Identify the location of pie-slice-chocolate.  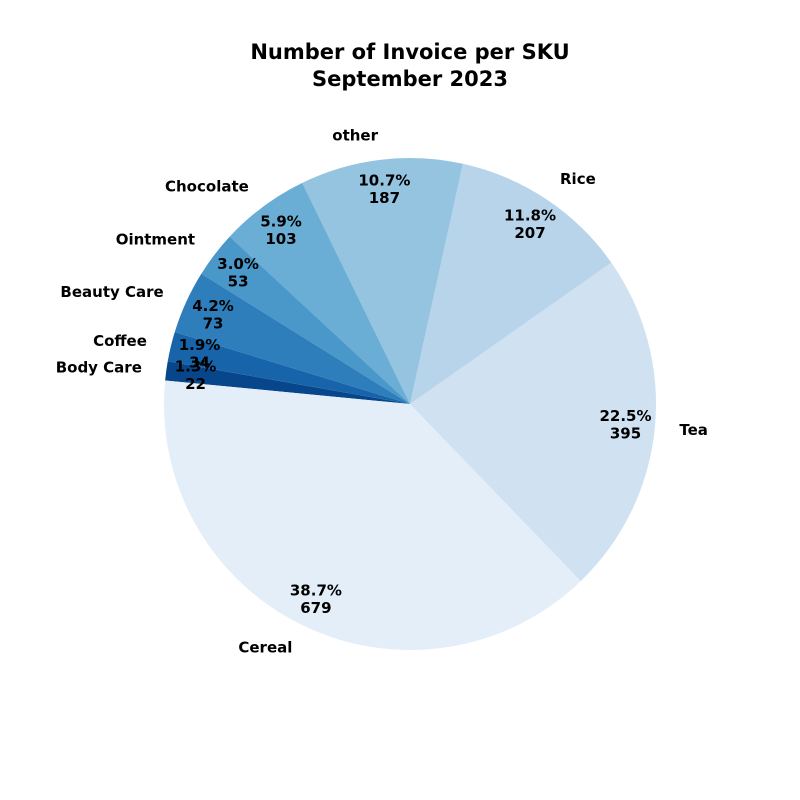
(319, 293).